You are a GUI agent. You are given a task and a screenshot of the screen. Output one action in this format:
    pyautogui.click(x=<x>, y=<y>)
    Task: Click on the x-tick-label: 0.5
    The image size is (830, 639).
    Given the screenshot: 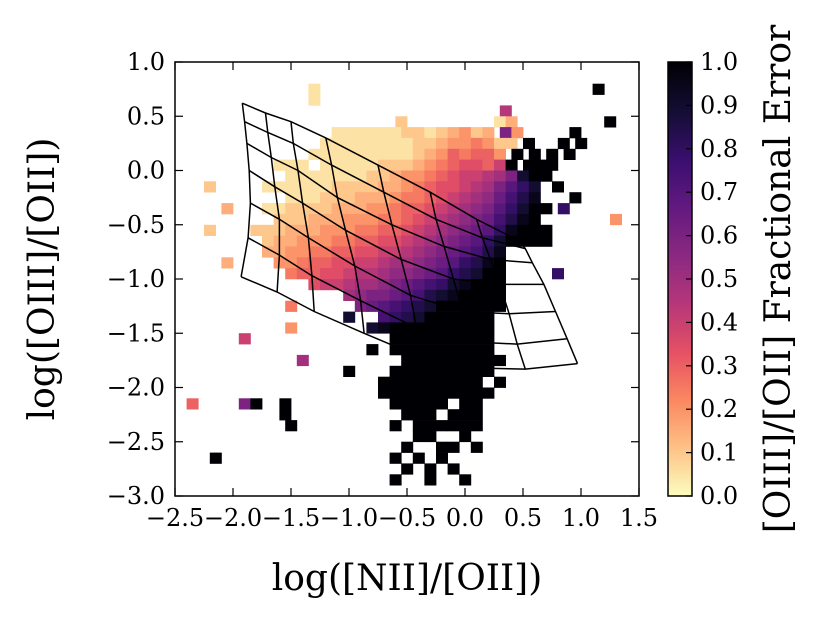 What is the action you would take?
    pyautogui.click(x=523, y=518)
    